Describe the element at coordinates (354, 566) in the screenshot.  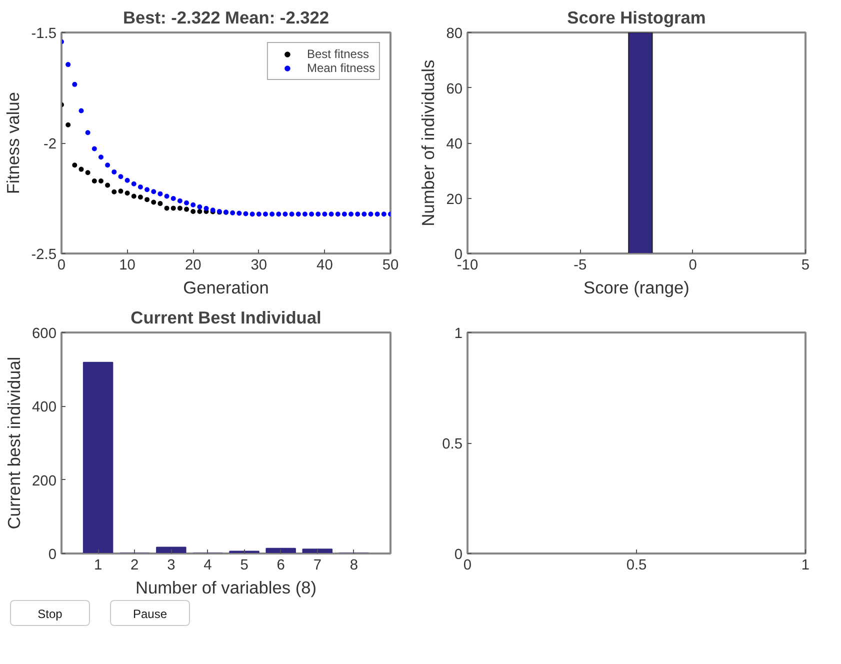
I see `x-tick-label: 8` at that location.